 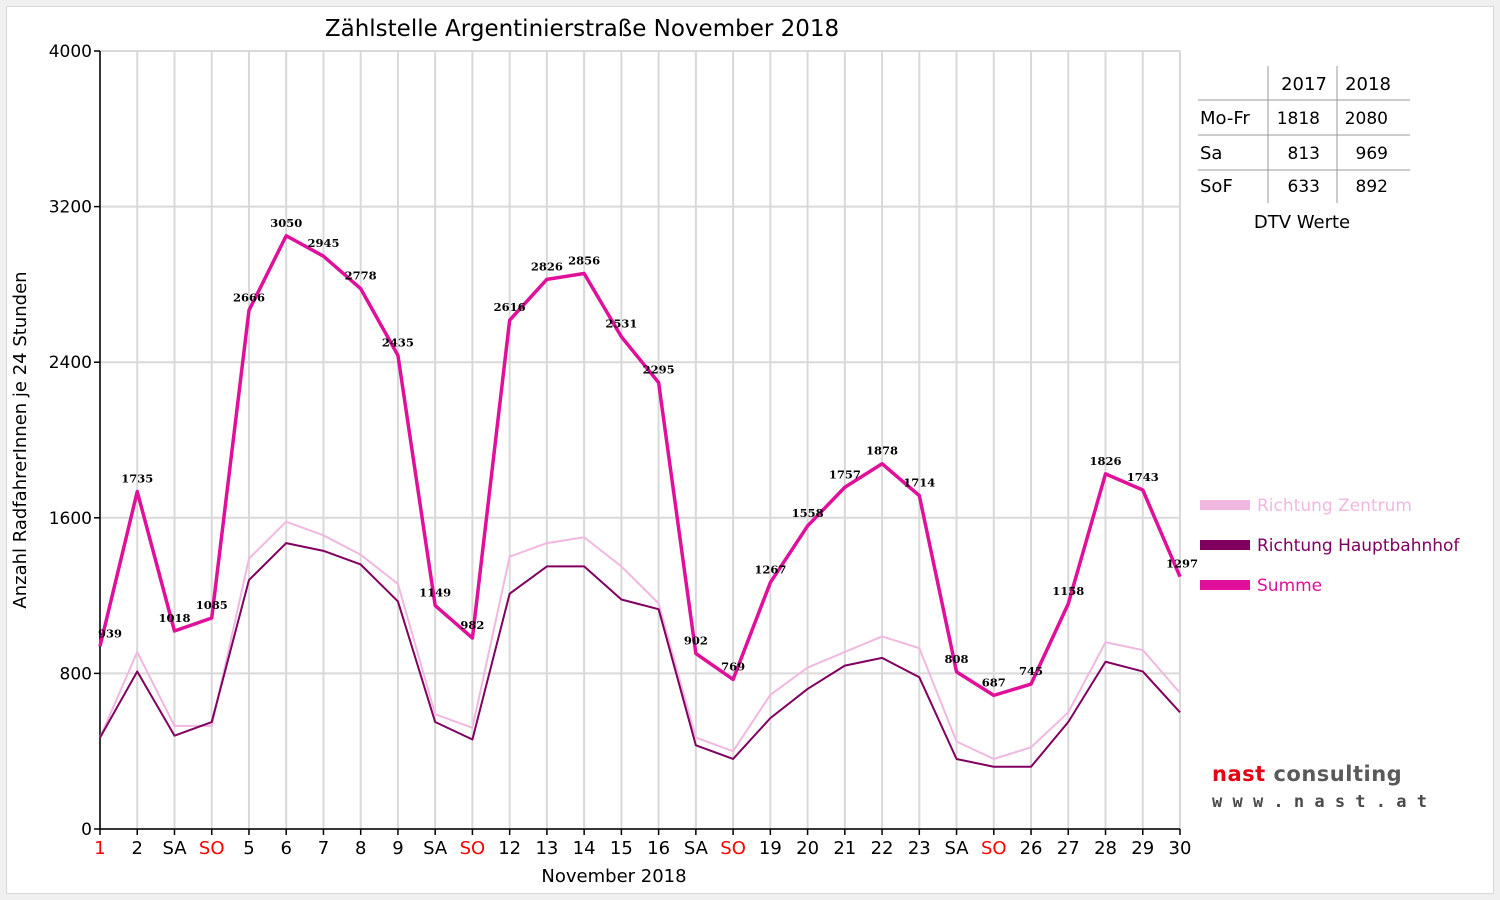 I want to click on x-axis-label: November 2018, so click(x=613, y=876).